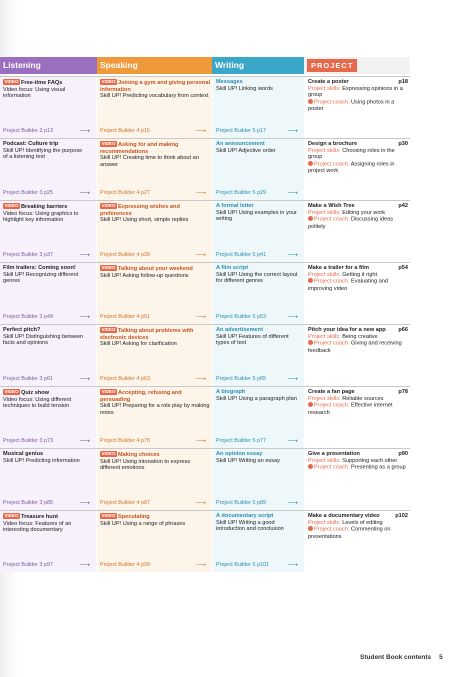  Describe the element at coordinates (258, 65) in the screenshot. I see `header-writing: Writing` at that location.